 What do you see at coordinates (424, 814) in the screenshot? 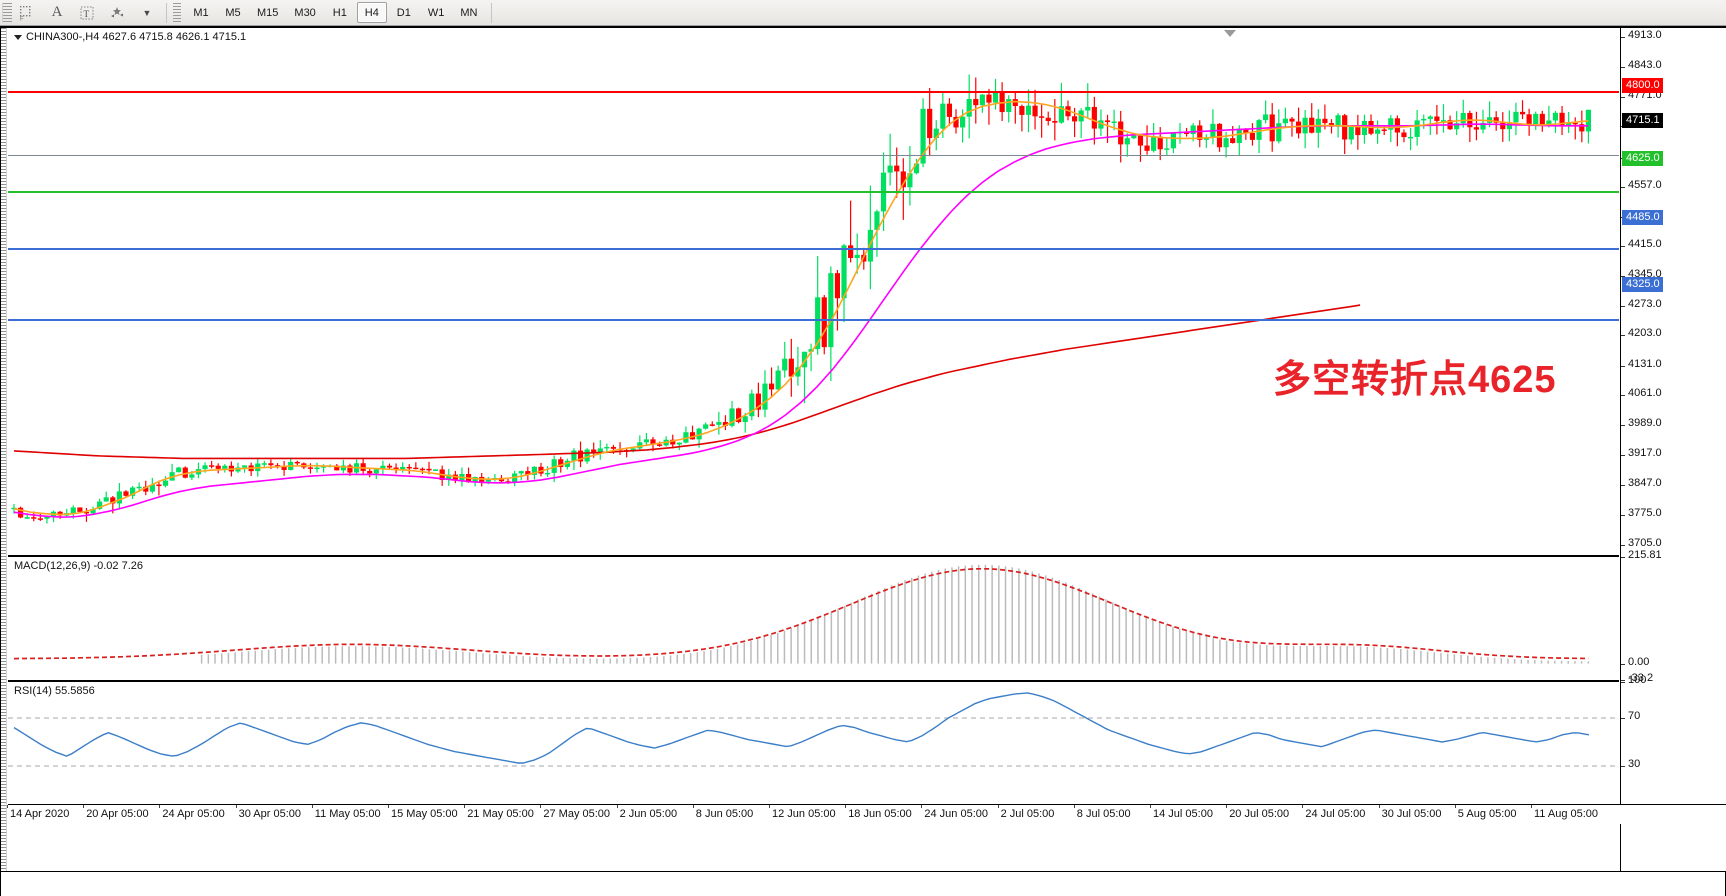
I see `time-axis-label: 15 May 05:00` at bounding box center [424, 814].